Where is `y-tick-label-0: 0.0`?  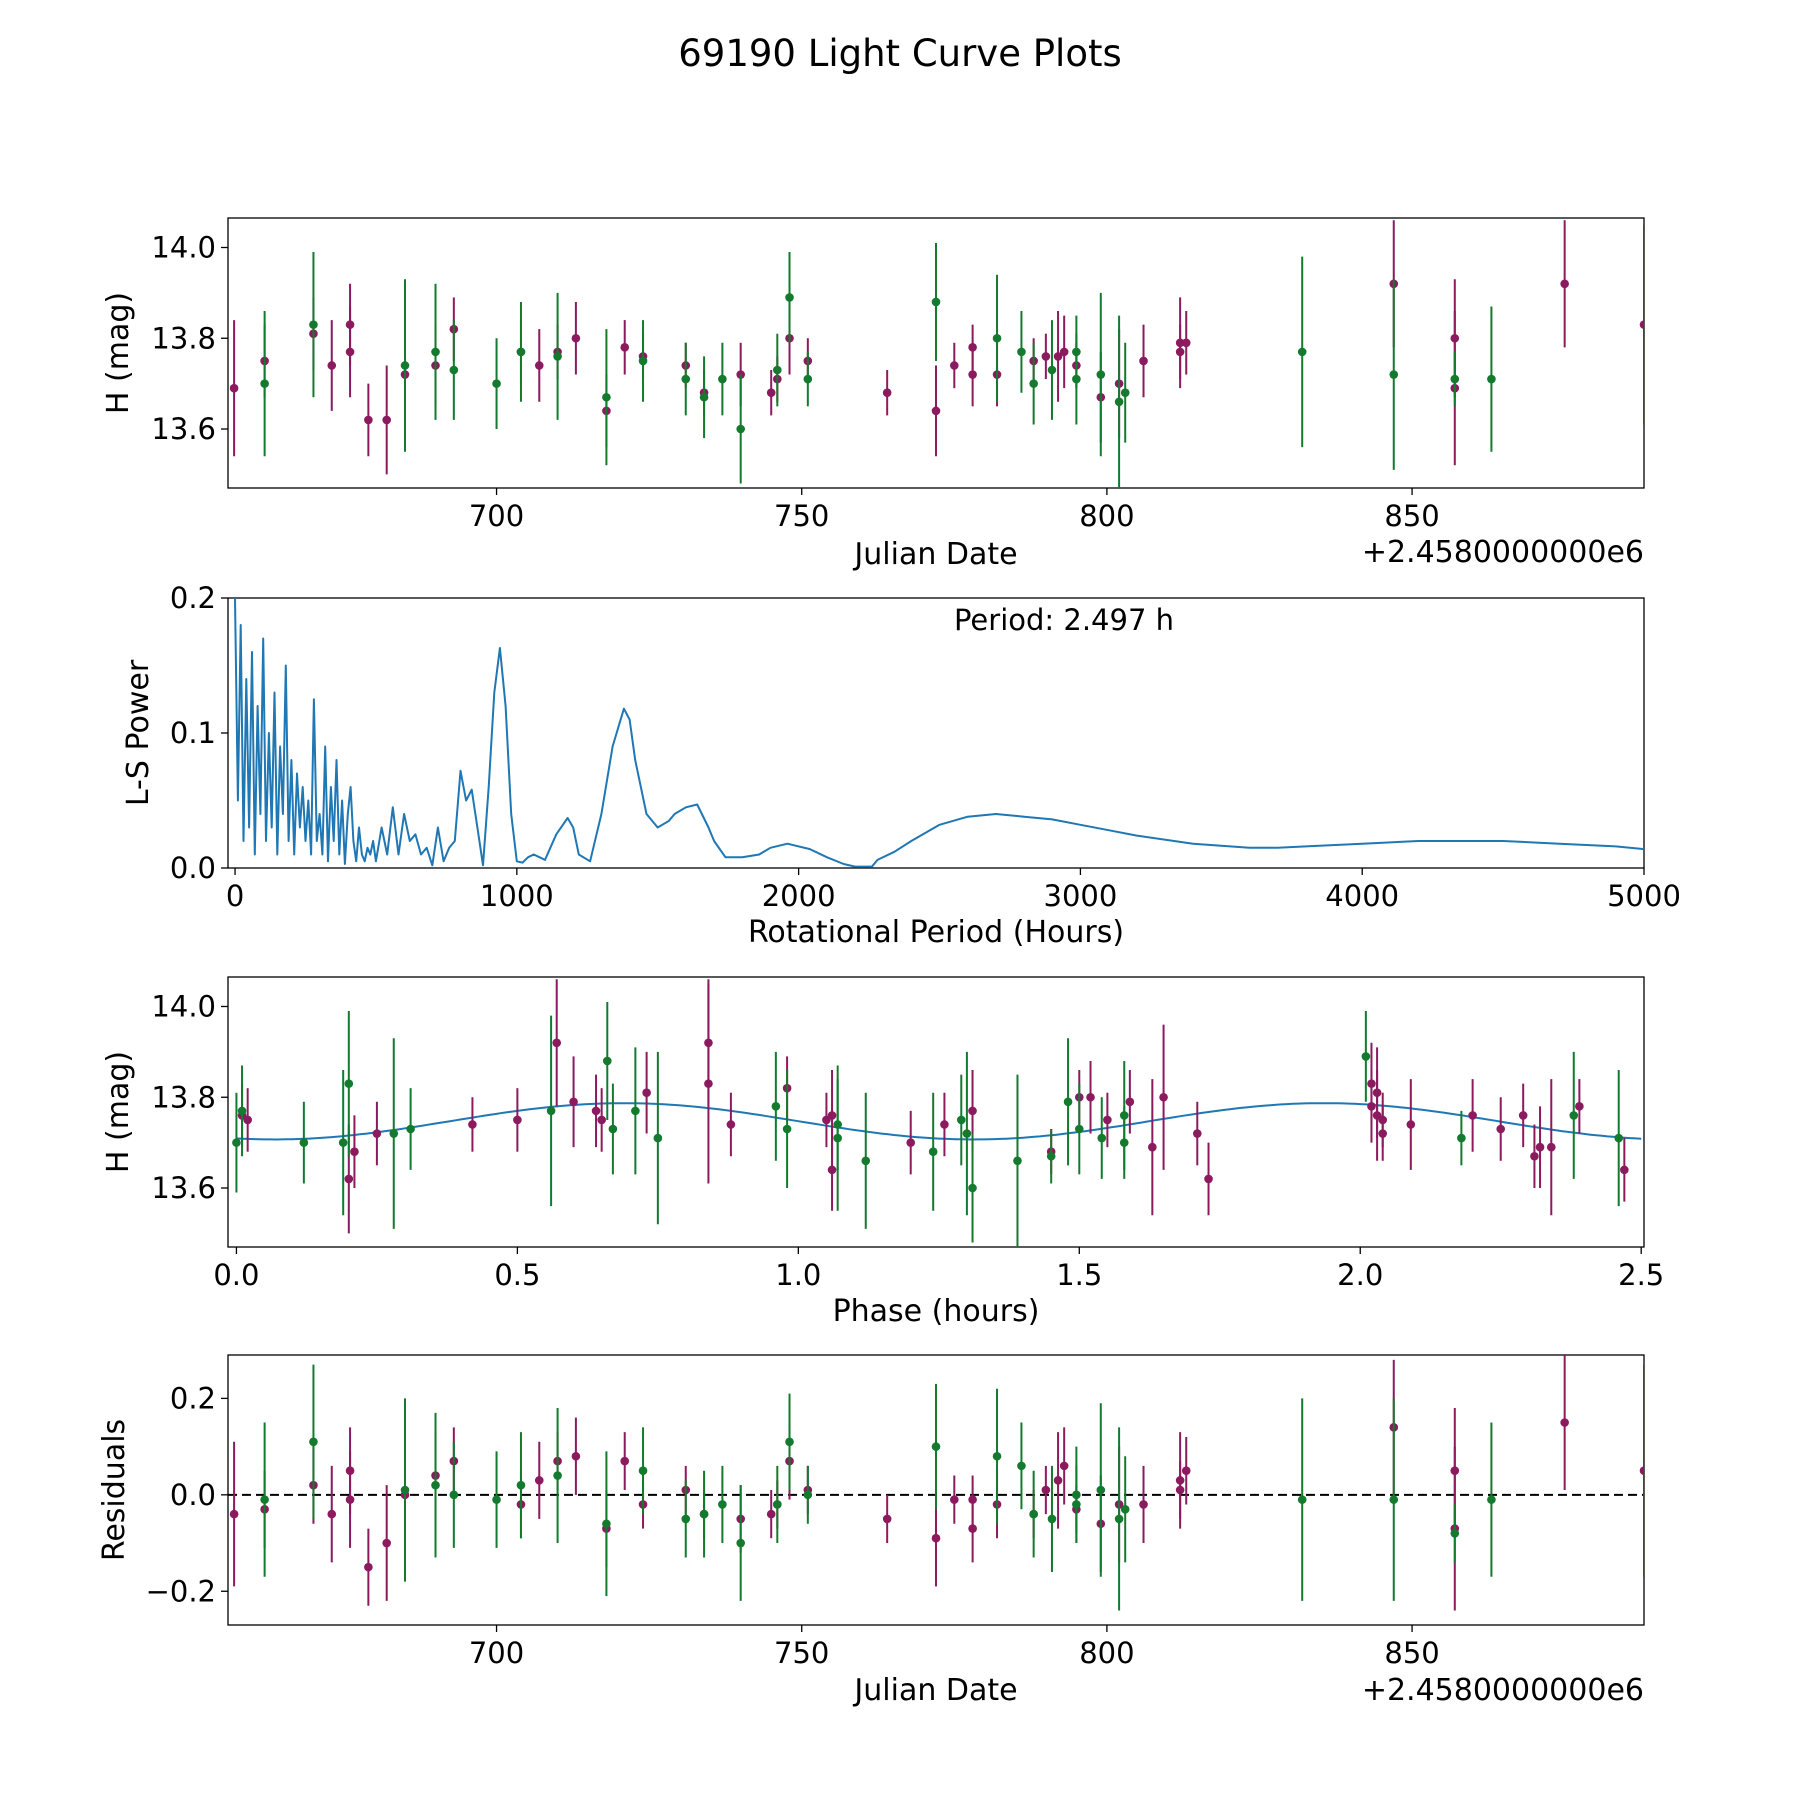 y-tick-label-0: 0.0 is located at coordinates (193, 868).